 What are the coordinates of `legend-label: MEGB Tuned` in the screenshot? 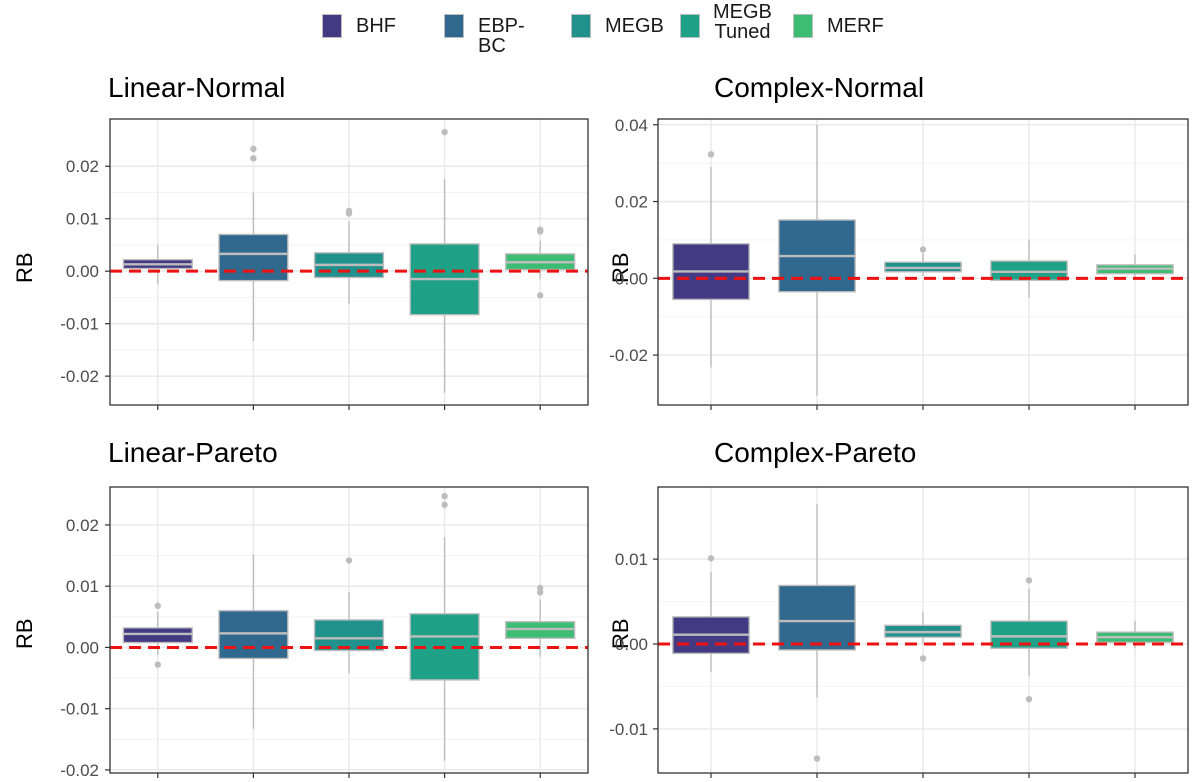 It's located at (742, 22).